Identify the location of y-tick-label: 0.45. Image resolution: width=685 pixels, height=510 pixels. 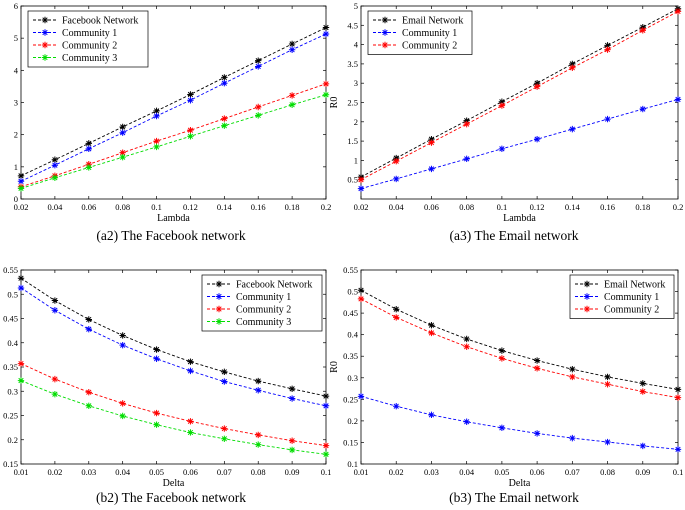
(10, 319).